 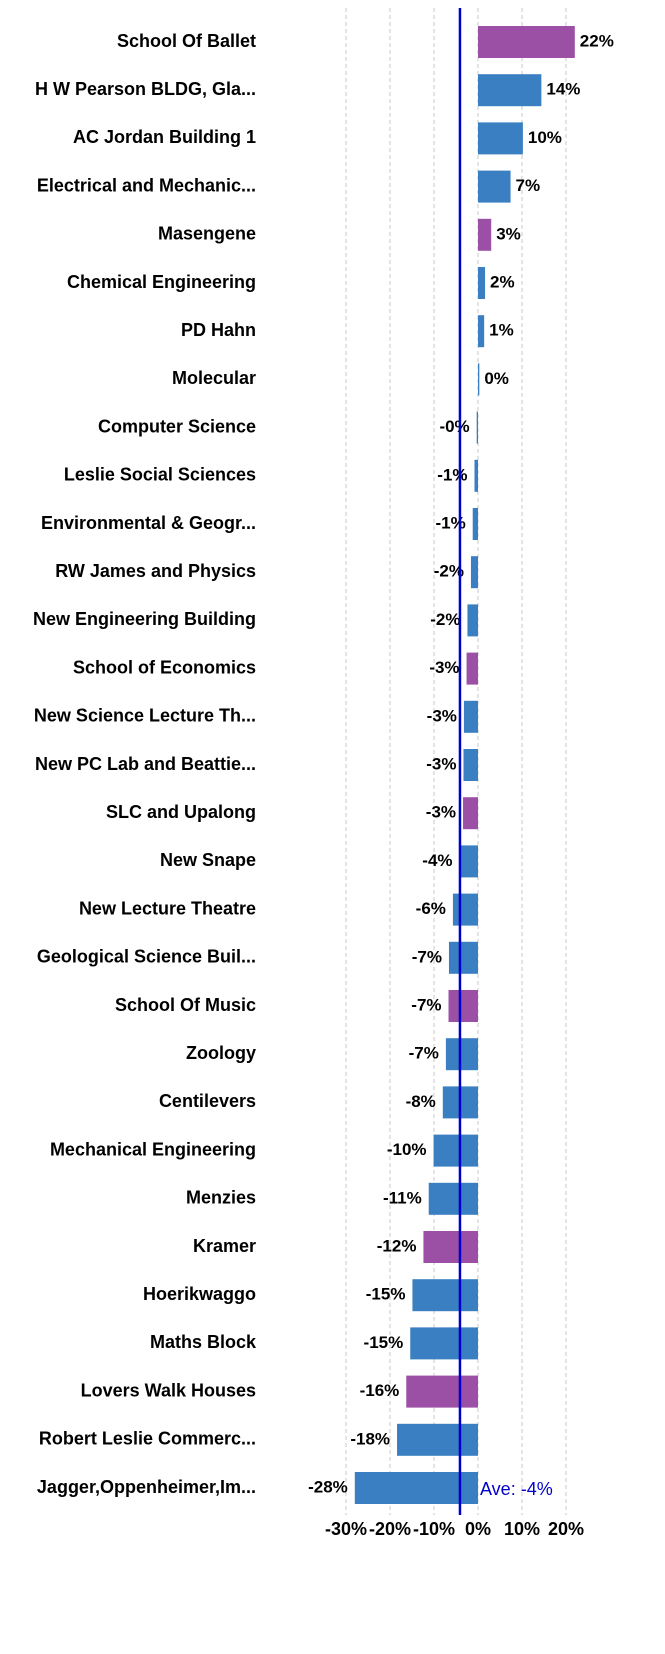 I want to click on category-label: PD Hahn, so click(x=218, y=330).